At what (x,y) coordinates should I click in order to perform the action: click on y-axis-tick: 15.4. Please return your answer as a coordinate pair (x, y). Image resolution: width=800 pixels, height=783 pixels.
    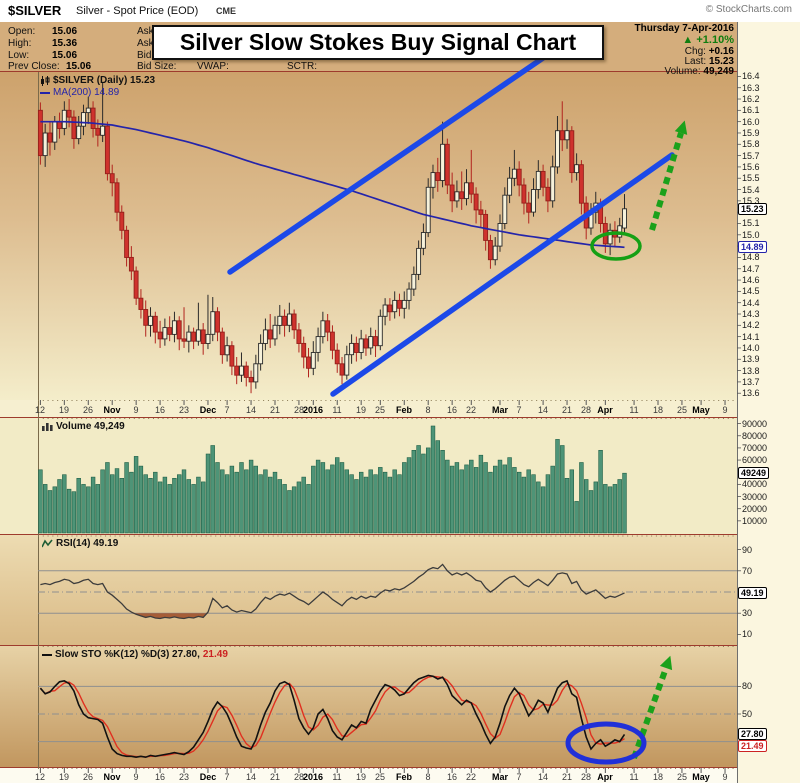
    Looking at the image, I should click on (751, 190).